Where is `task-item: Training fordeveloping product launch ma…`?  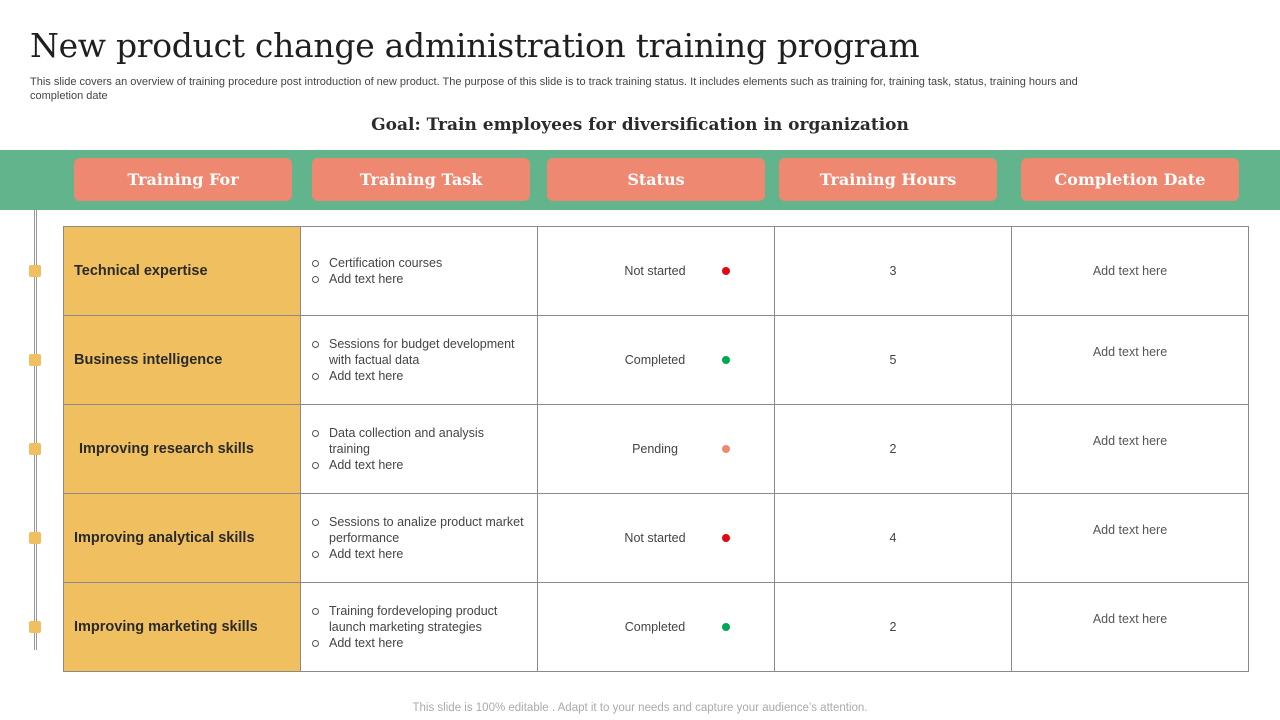
task-item: Training fordeveloping product launch ma… is located at coordinates (418, 619).